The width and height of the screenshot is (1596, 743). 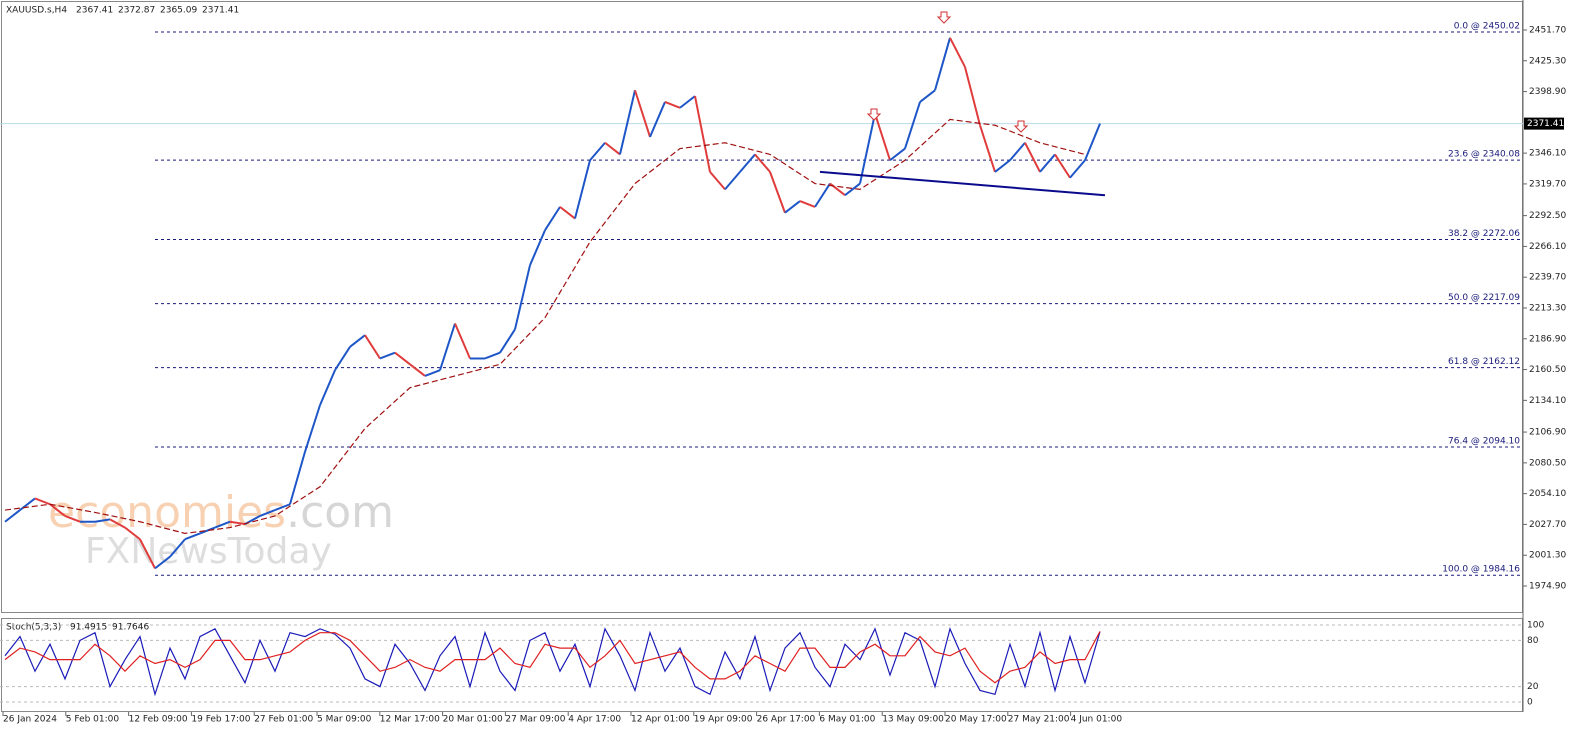 I want to click on fib-label: 100.0 @ 1984.16, so click(x=1481, y=570).